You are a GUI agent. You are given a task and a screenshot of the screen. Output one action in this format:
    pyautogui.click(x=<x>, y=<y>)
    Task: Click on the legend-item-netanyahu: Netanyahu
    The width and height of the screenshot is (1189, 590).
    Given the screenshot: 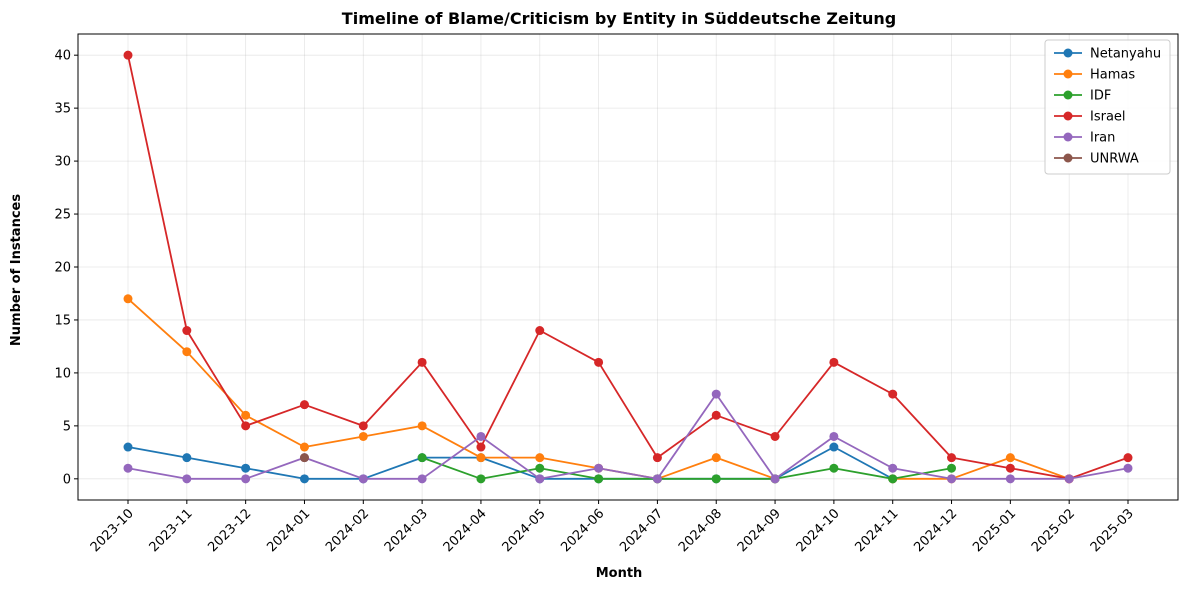 What is the action you would take?
    pyautogui.click(x=1107, y=54)
    